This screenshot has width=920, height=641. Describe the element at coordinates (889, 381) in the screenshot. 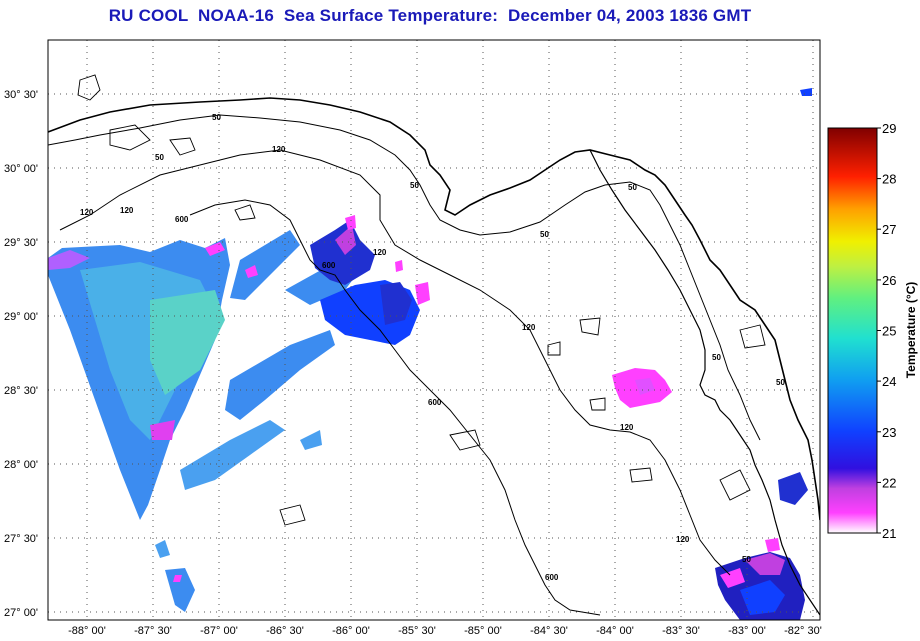

I see `colorbar-tick-label: 24` at that location.